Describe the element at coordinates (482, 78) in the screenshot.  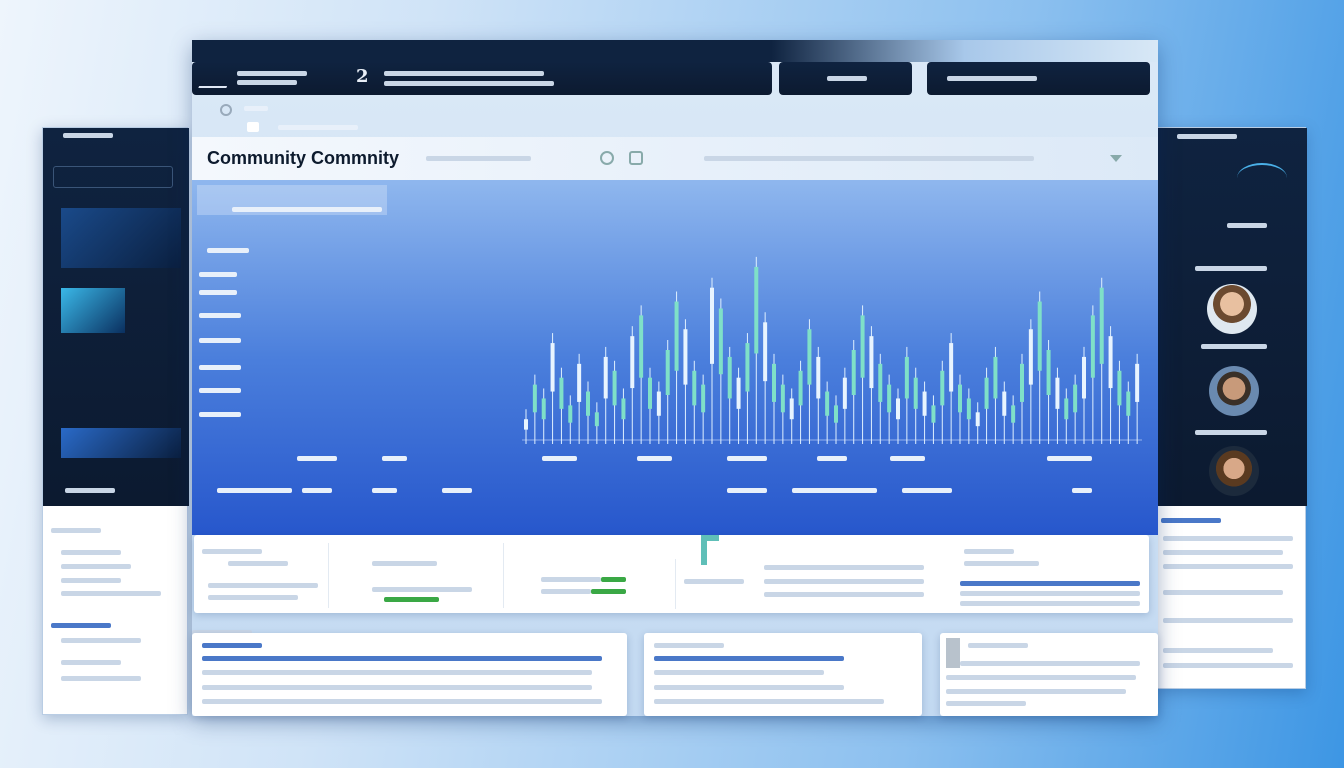
I see `header-bar: 2` at that location.